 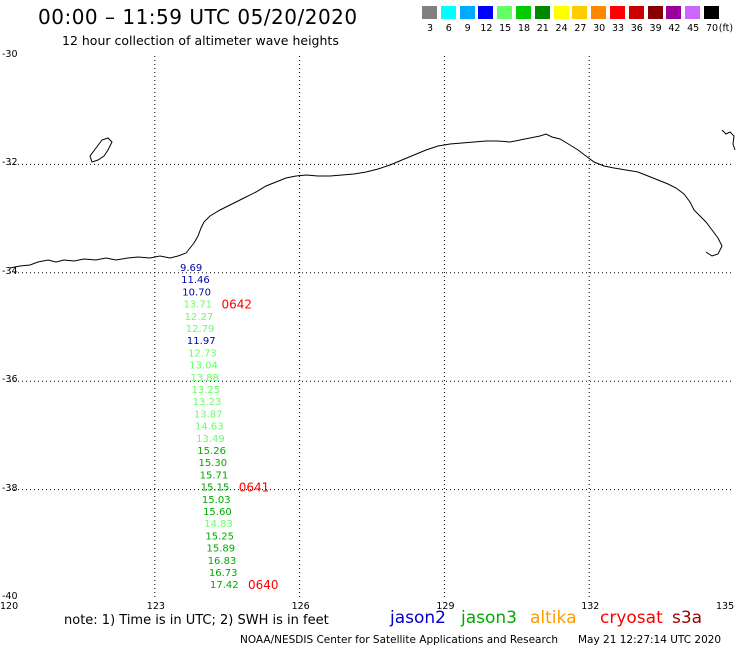 What do you see at coordinates (200, 329) in the screenshot?
I see `wave-height-label: 12.79` at bounding box center [200, 329].